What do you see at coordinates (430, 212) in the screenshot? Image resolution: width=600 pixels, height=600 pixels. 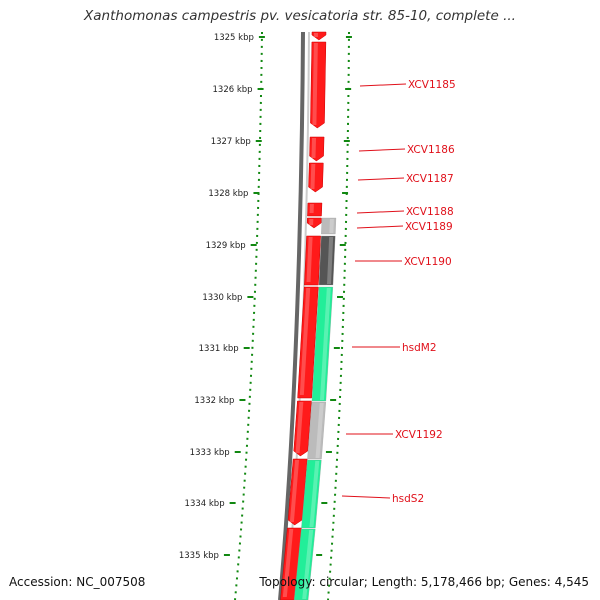 I see `gene-label: XCV1188` at bounding box center [430, 212].